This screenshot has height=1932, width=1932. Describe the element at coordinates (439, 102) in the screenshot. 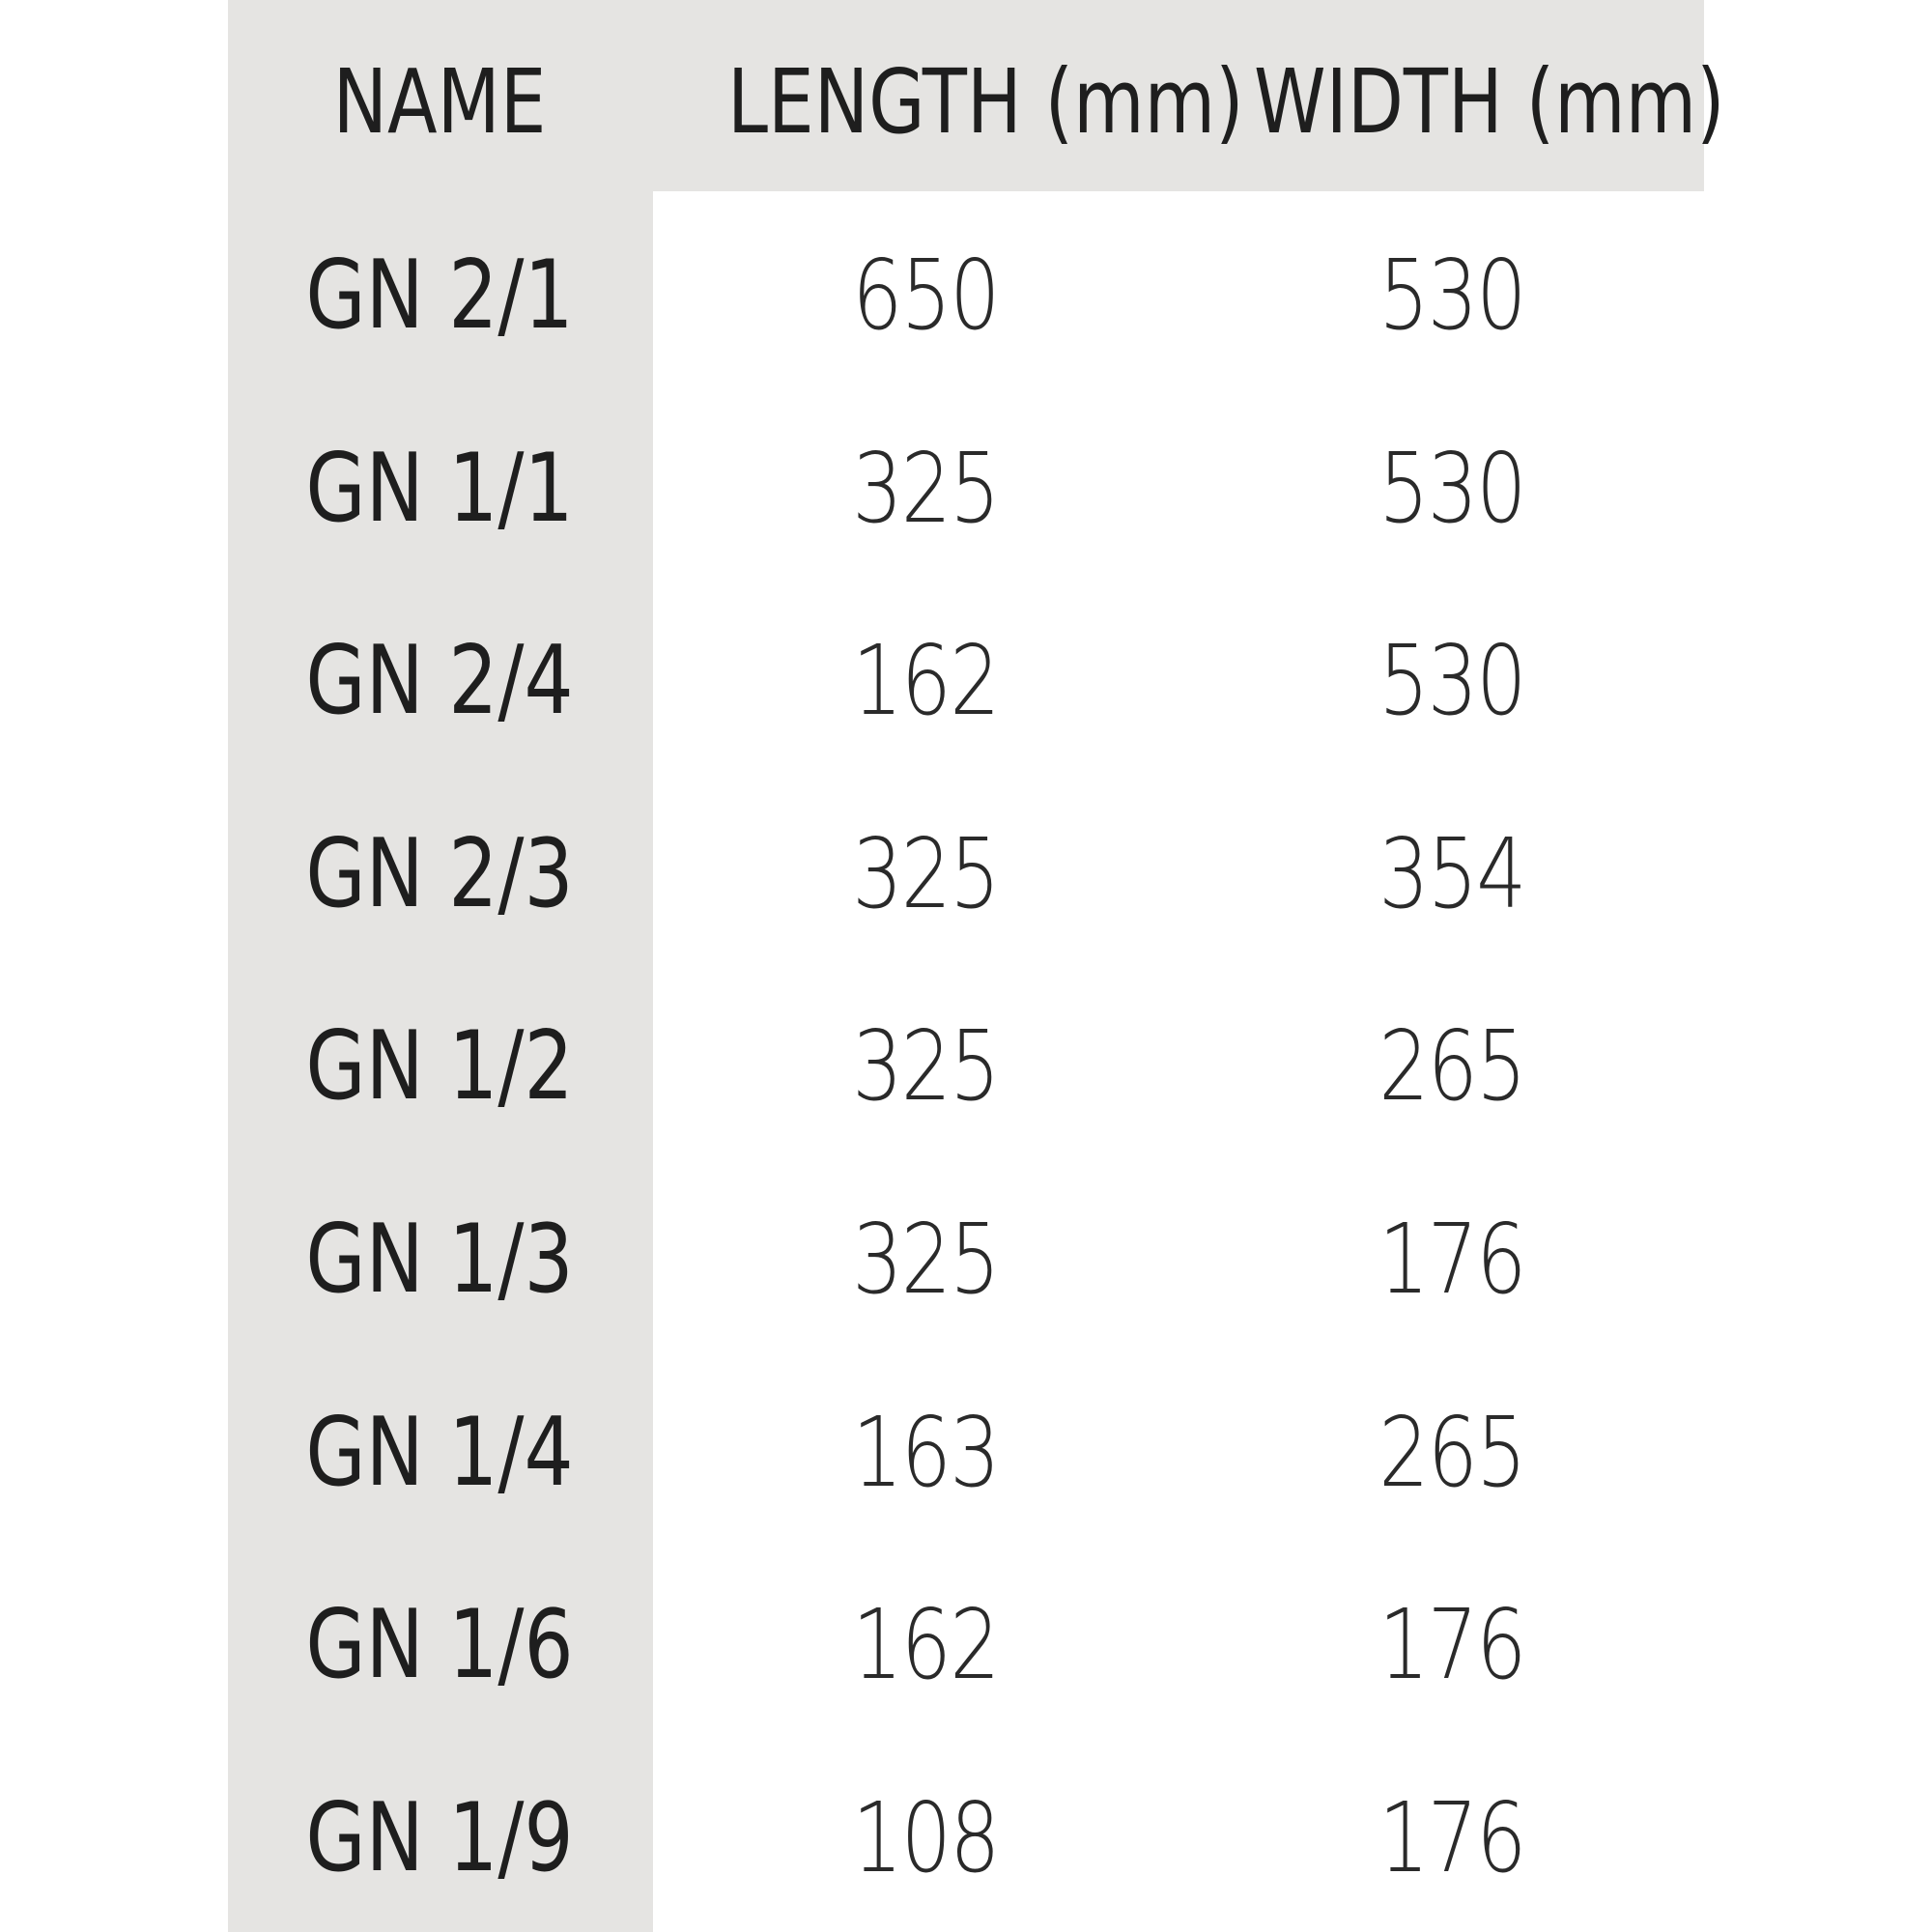

I see `column-header: NAME` at that location.